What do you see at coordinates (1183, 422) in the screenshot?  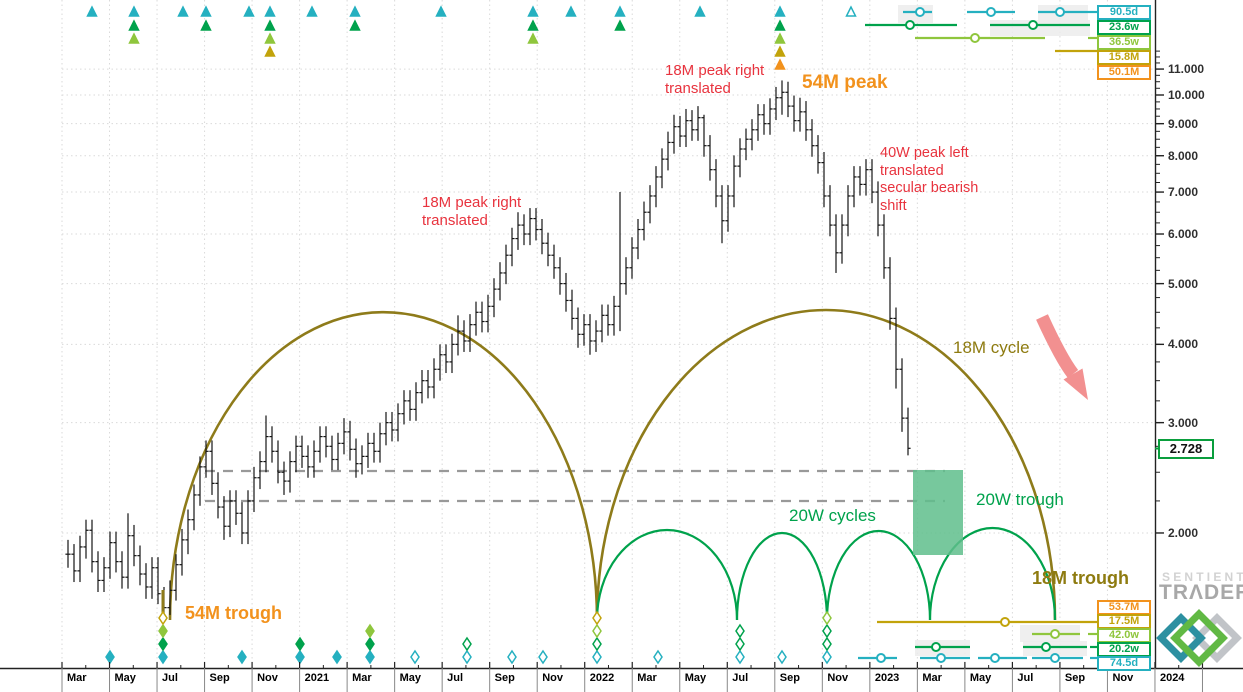 I see `price-axis-label: 3.000` at bounding box center [1183, 422].